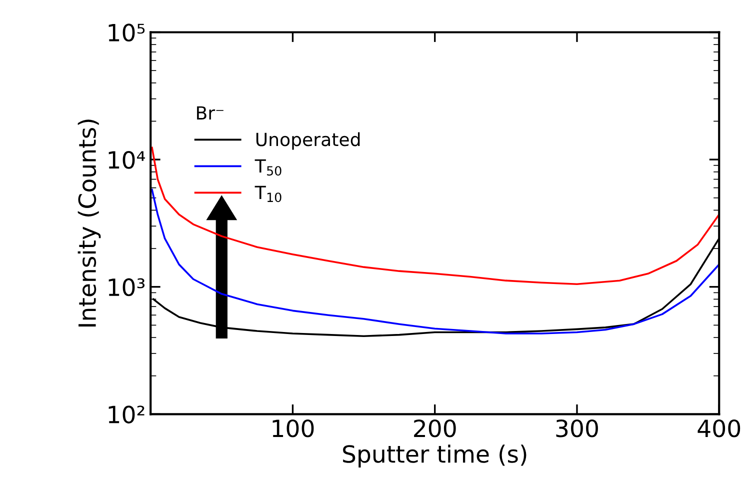 The height and width of the screenshot is (496, 753). Describe the element at coordinates (210, 113) in the screenshot. I see `legend-title: Br⁻` at that location.